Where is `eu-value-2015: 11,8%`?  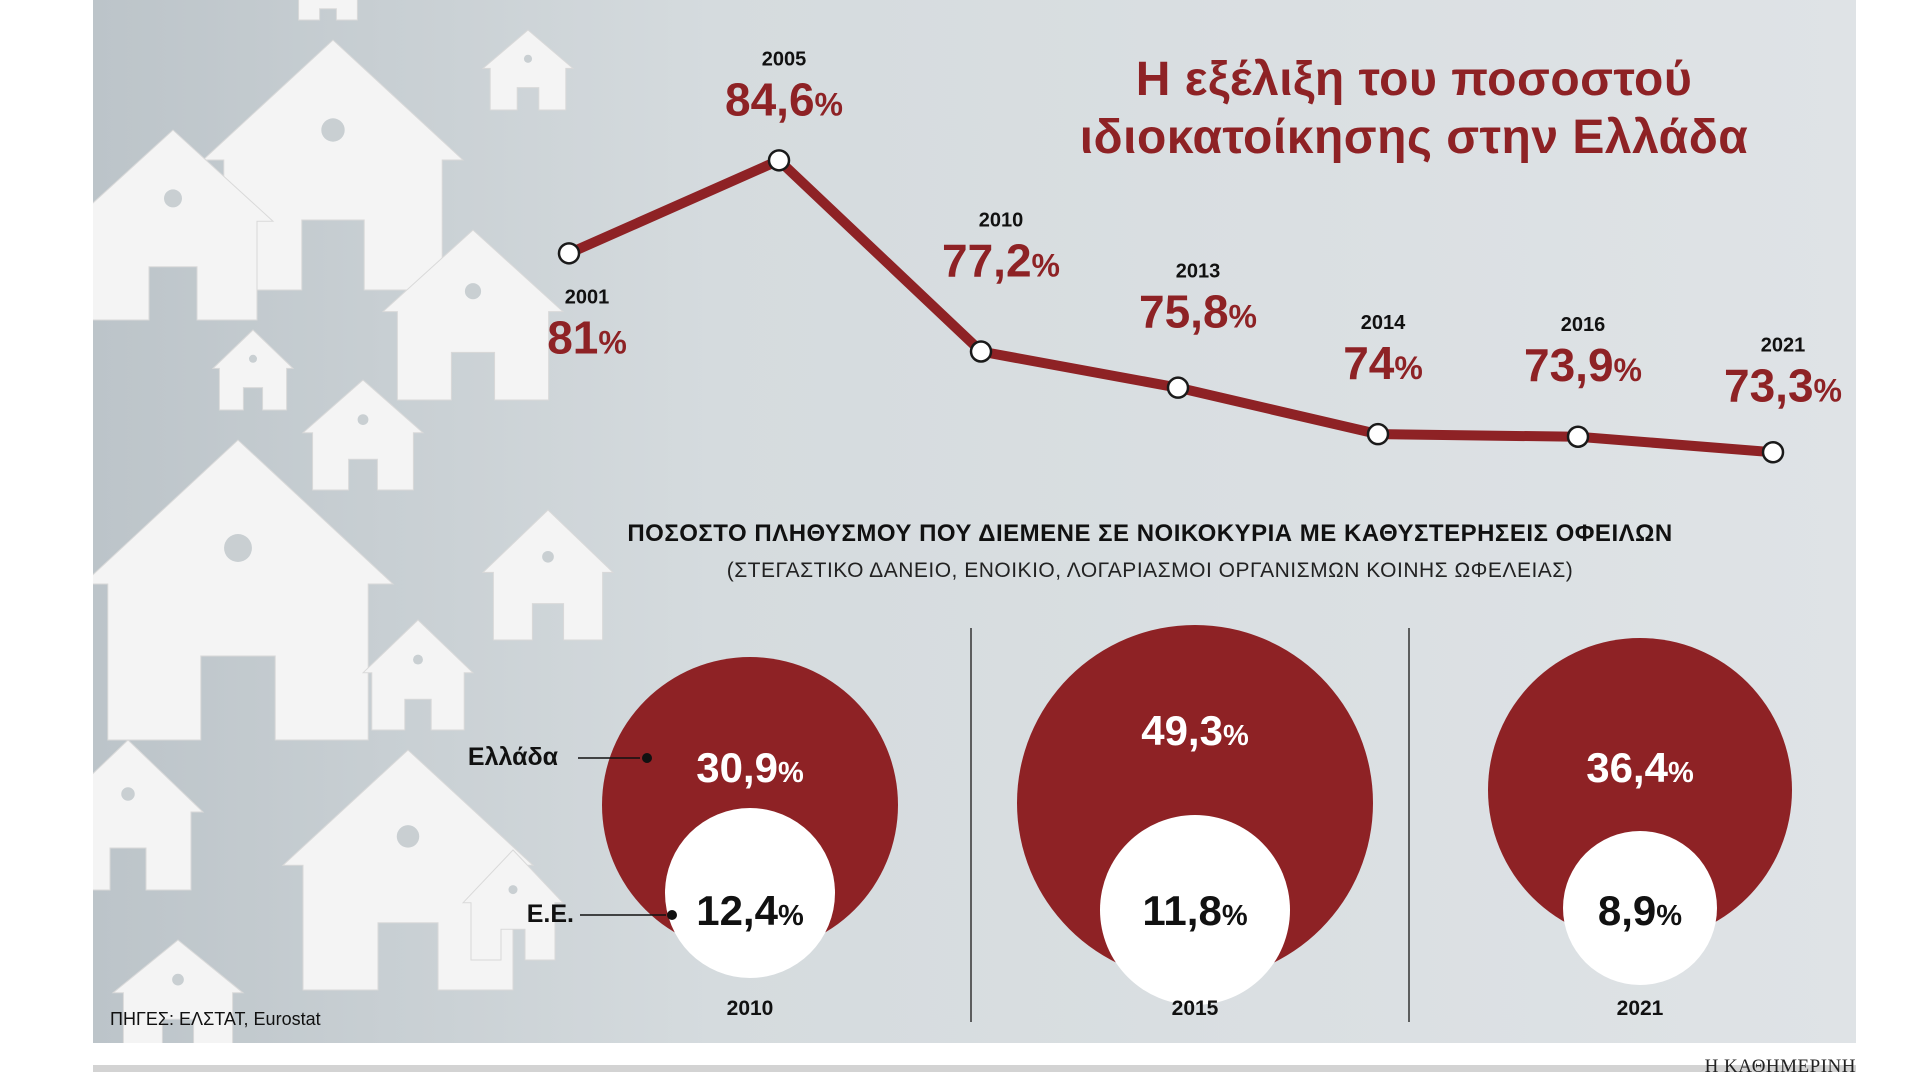
eu-value-2015: 11,8% is located at coordinates (1194, 910).